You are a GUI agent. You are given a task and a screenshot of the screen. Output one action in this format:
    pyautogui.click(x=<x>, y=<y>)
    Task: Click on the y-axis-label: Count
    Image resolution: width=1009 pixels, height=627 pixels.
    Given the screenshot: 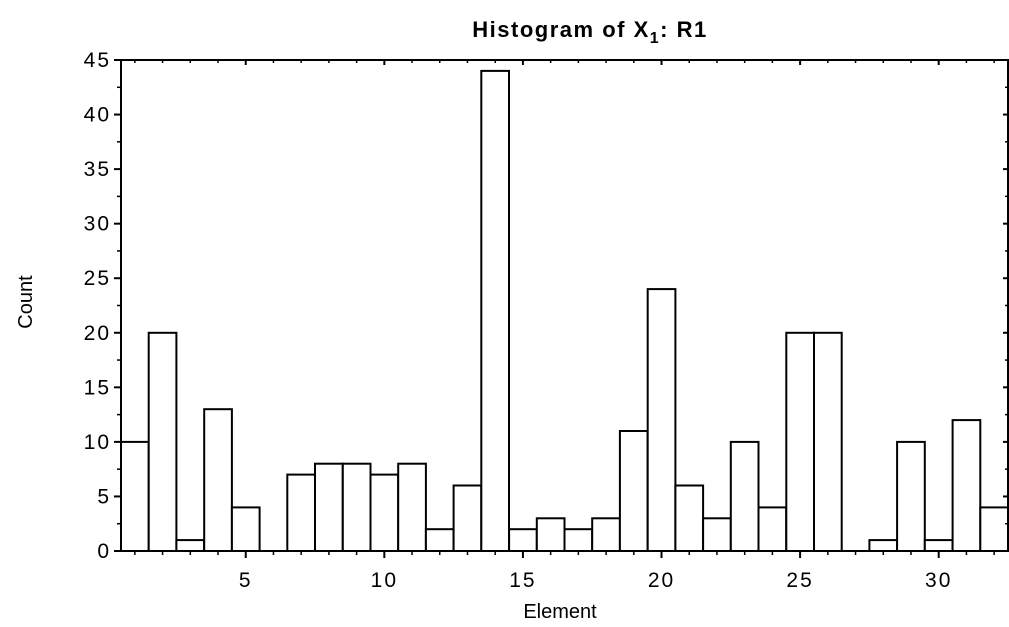 What is the action you would take?
    pyautogui.click(x=26, y=302)
    